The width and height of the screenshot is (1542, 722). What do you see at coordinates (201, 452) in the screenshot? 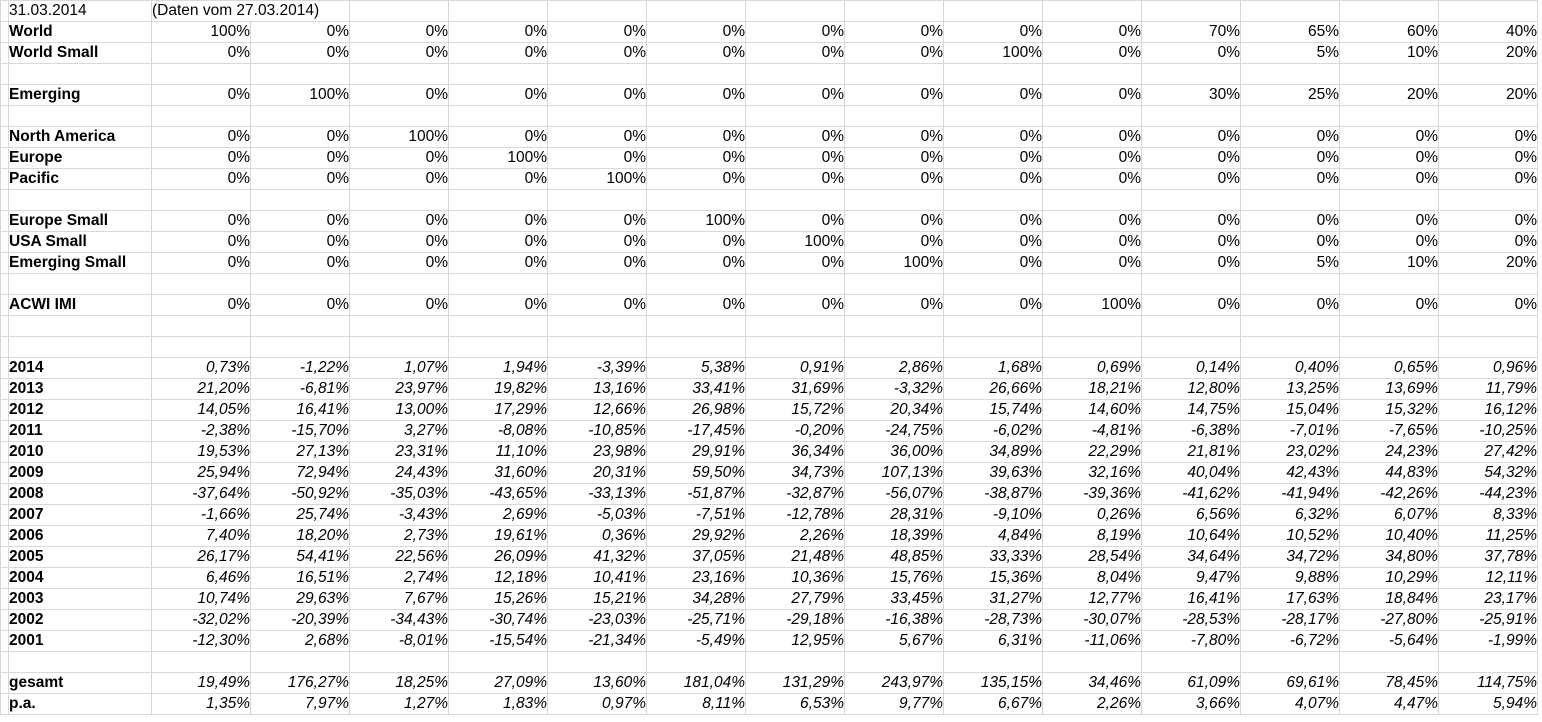
I see `value-cell: 19,53%` at bounding box center [201, 452].